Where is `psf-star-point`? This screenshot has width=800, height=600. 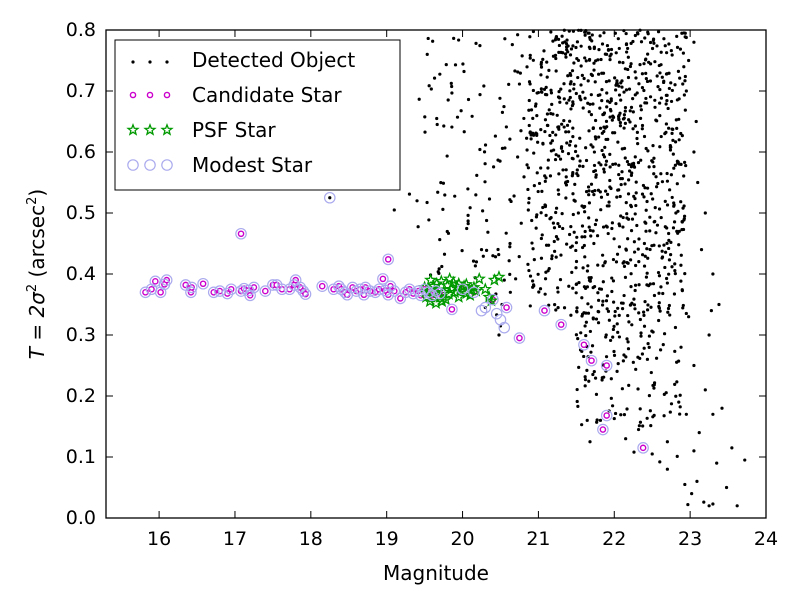 psf-star-point is located at coordinates (476, 290).